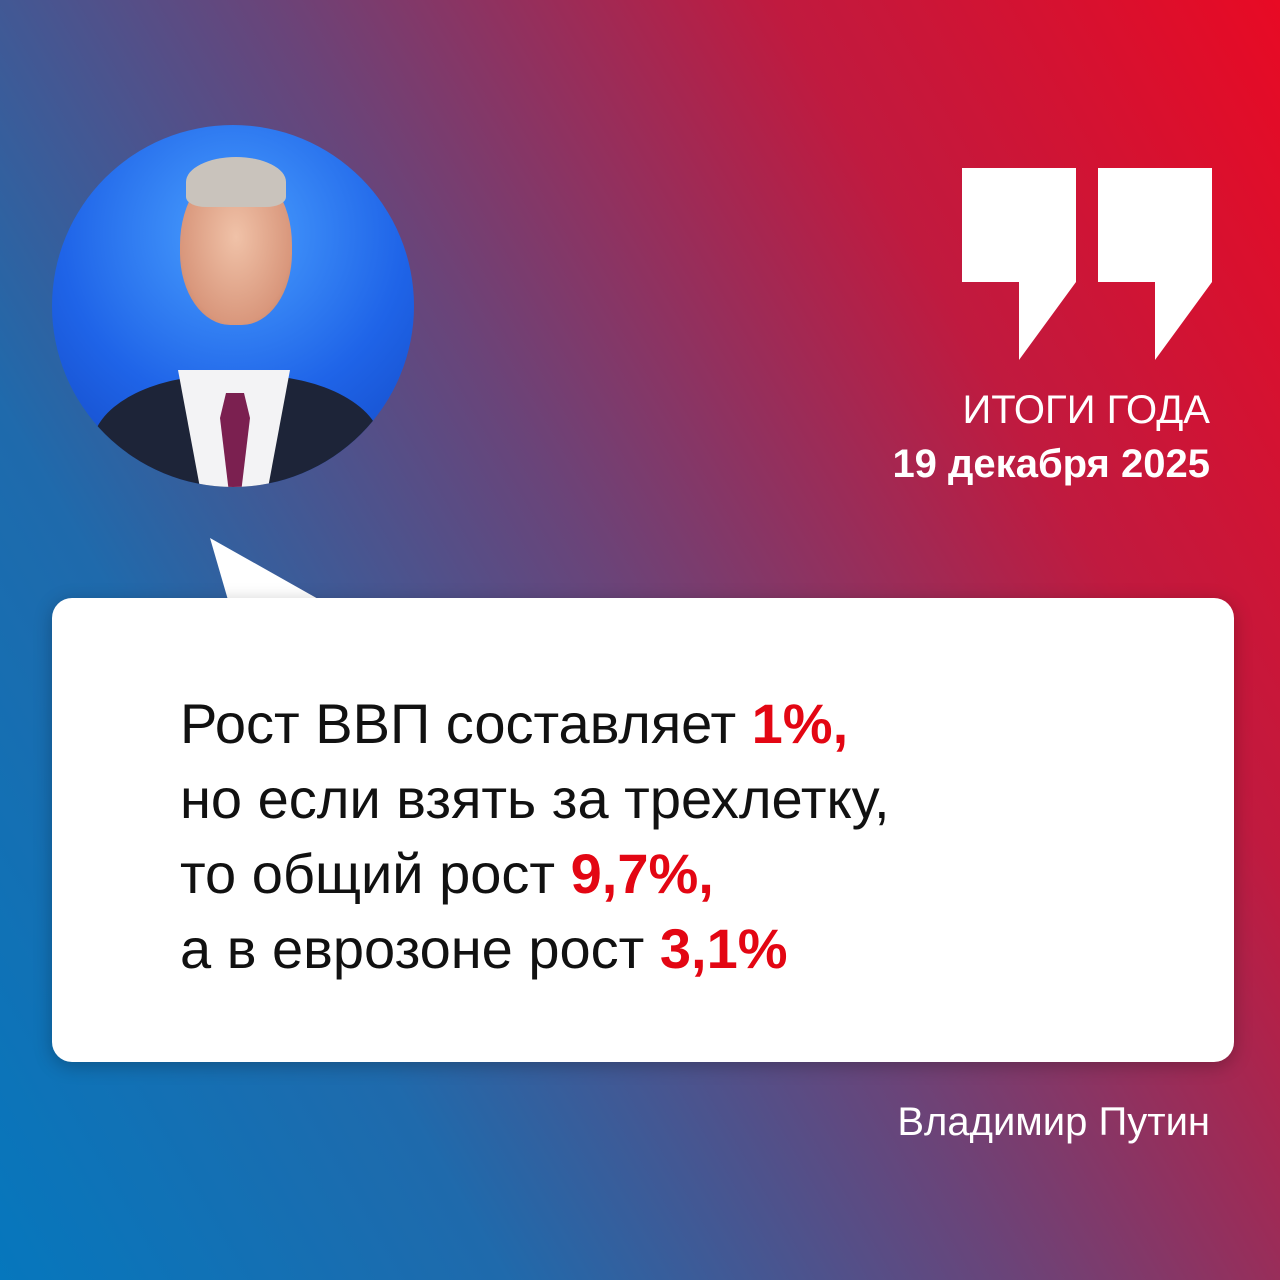 The height and width of the screenshot is (1280, 1280). Describe the element at coordinates (535, 798) in the screenshot. I see `quote-line: но если взять за трехлетку,` at that location.